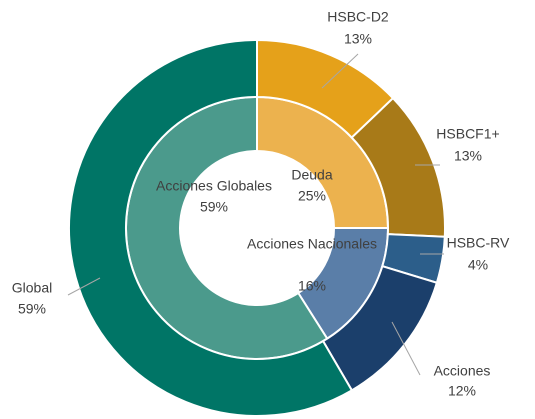  What do you see at coordinates (214, 186) in the screenshot?
I see `slice-label: Acciones Globales` at bounding box center [214, 186].